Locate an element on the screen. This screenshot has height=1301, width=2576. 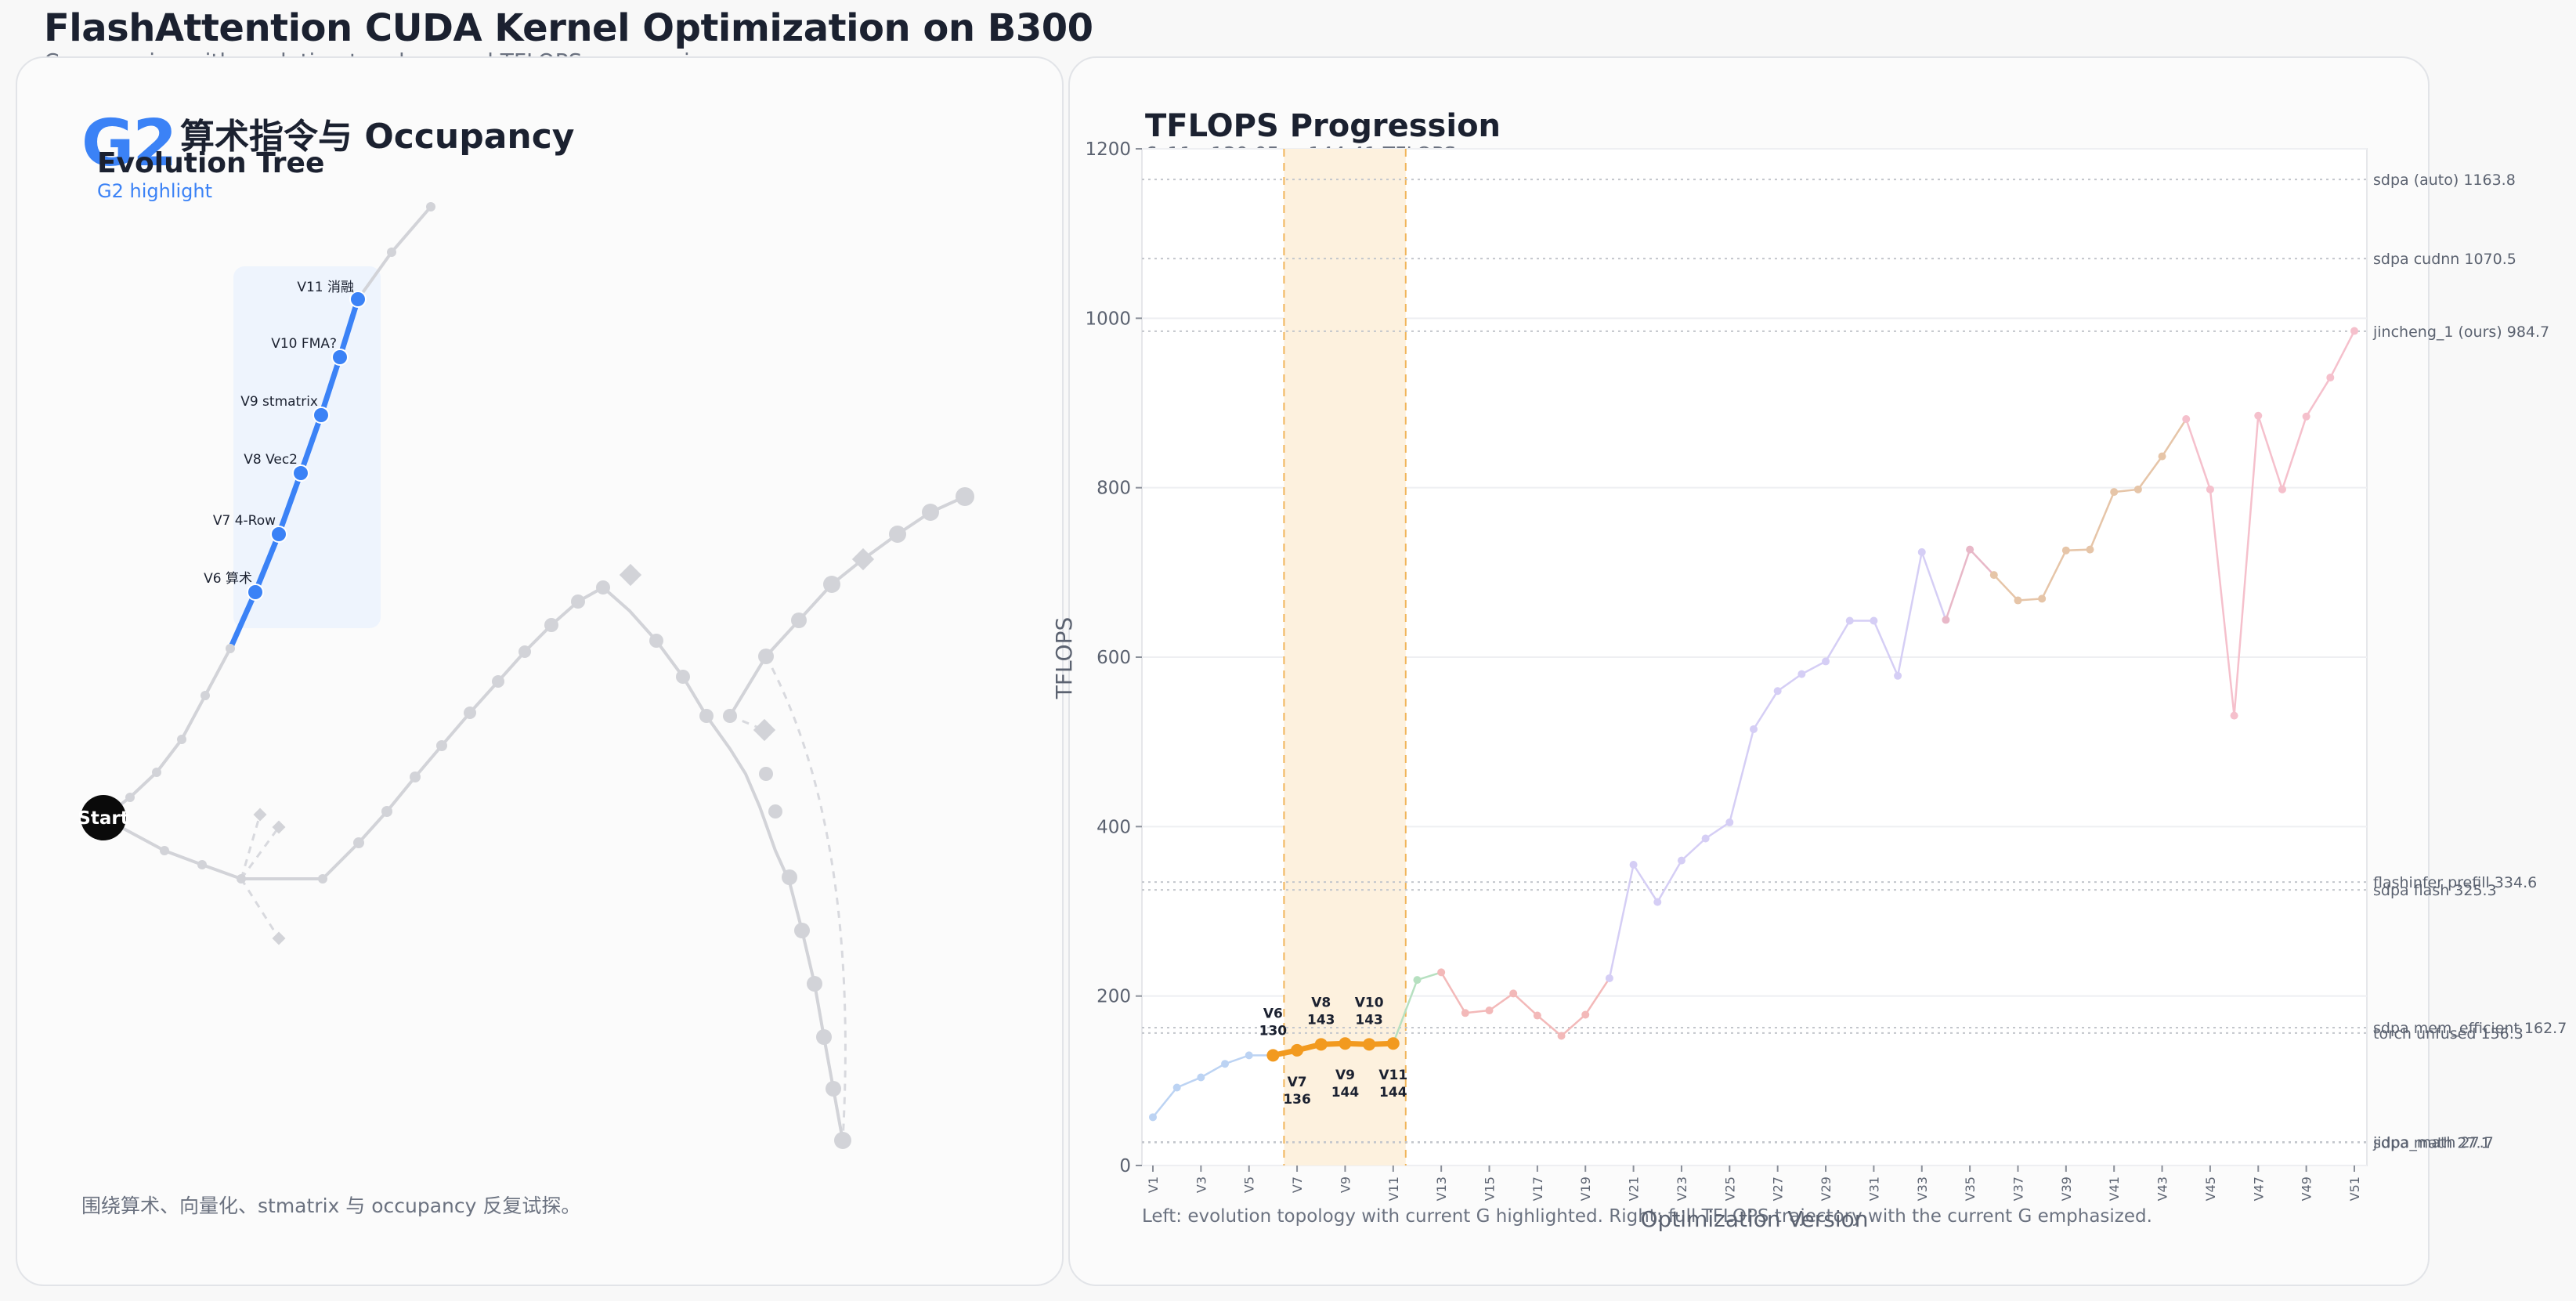
point-label: V8 is located at coordinates (1321, 1003).